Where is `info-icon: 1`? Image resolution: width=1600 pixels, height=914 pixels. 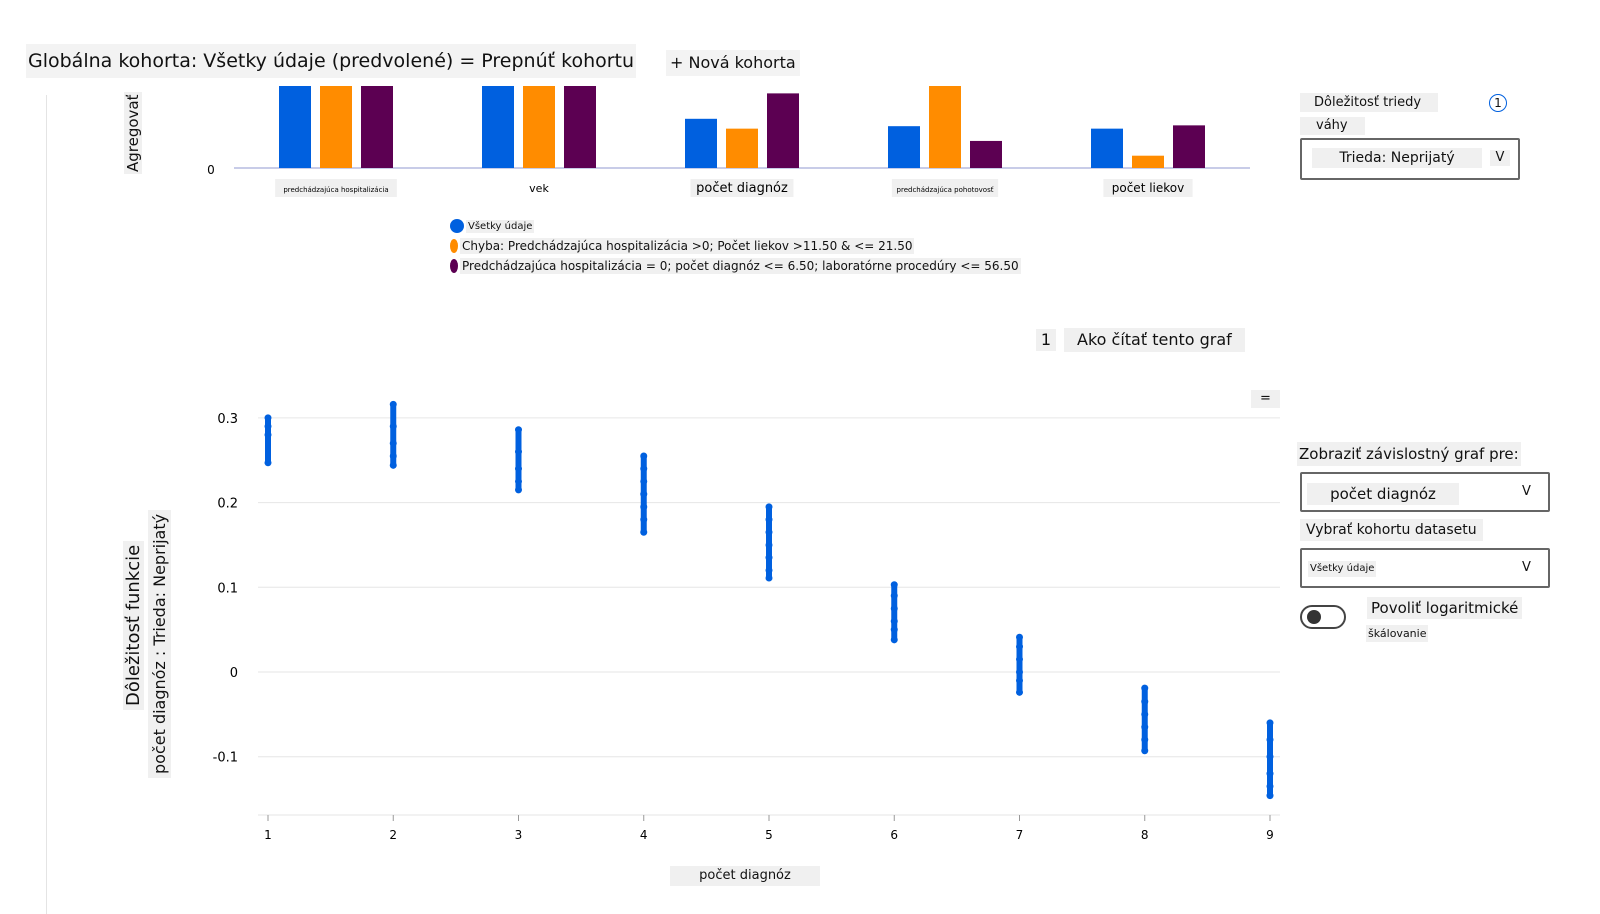
info-icon: 1 is located at coordinates (1498, 103).